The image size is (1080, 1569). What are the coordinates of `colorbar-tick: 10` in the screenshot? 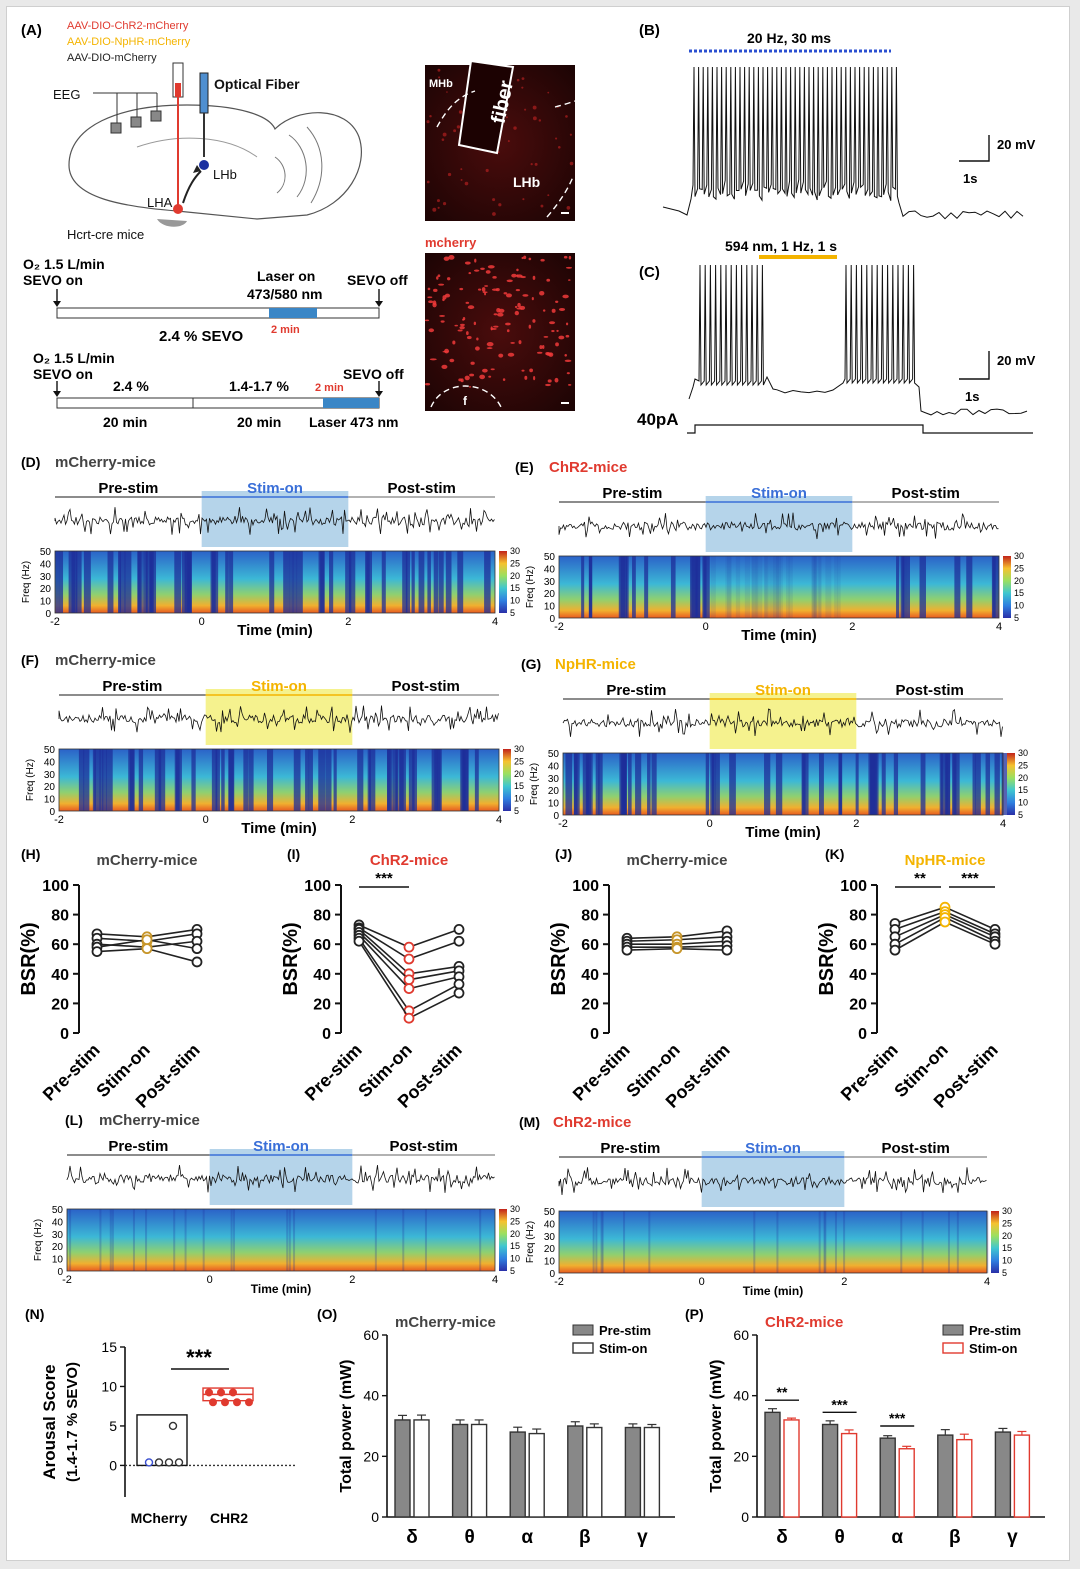 It's located at (1019, 606).